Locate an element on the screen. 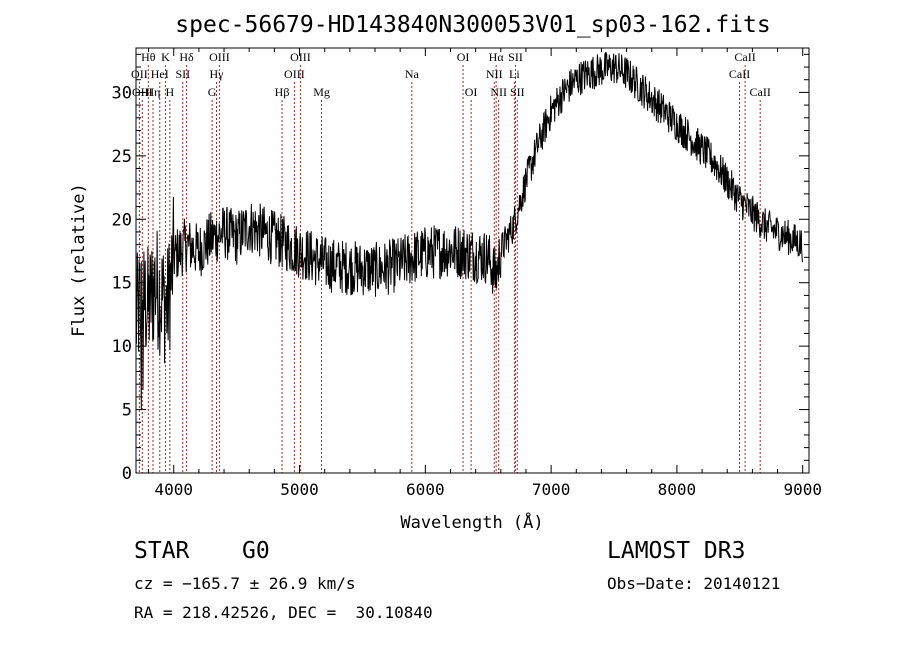 The height and width of the screenshot is (649, 900). sky-coordinates: RA = 218.42526, DEC = 30.10840 is located at coordinates (283, 612).